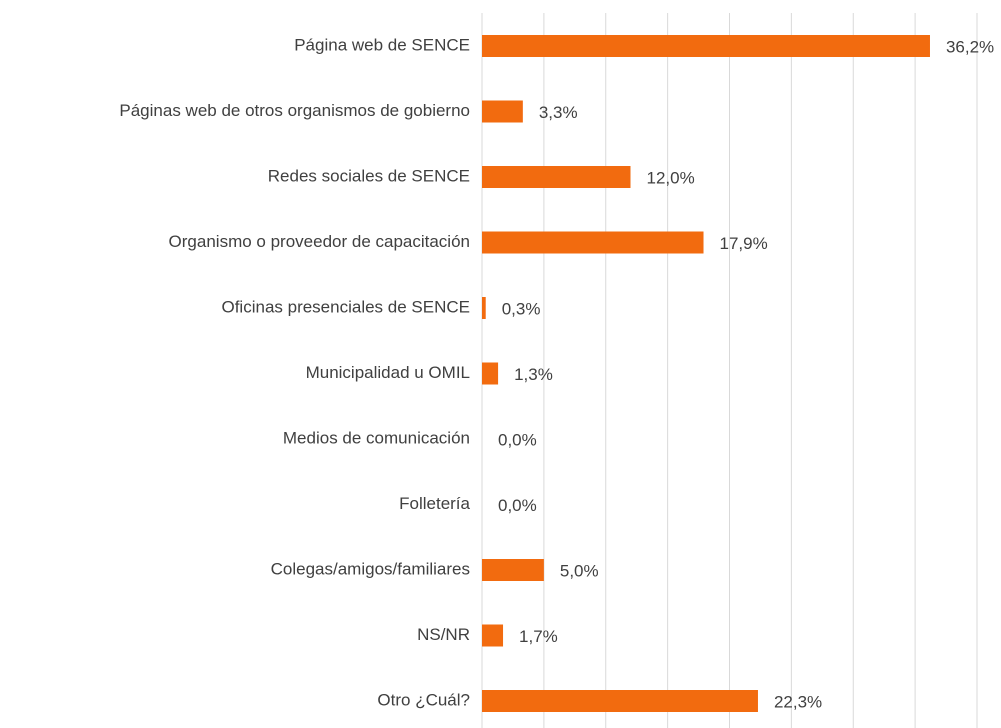 The image size is (1001, 728). Describe the element at coordinates (434, 503) in the screenshot. I see `category-label: Folletería` at that location.